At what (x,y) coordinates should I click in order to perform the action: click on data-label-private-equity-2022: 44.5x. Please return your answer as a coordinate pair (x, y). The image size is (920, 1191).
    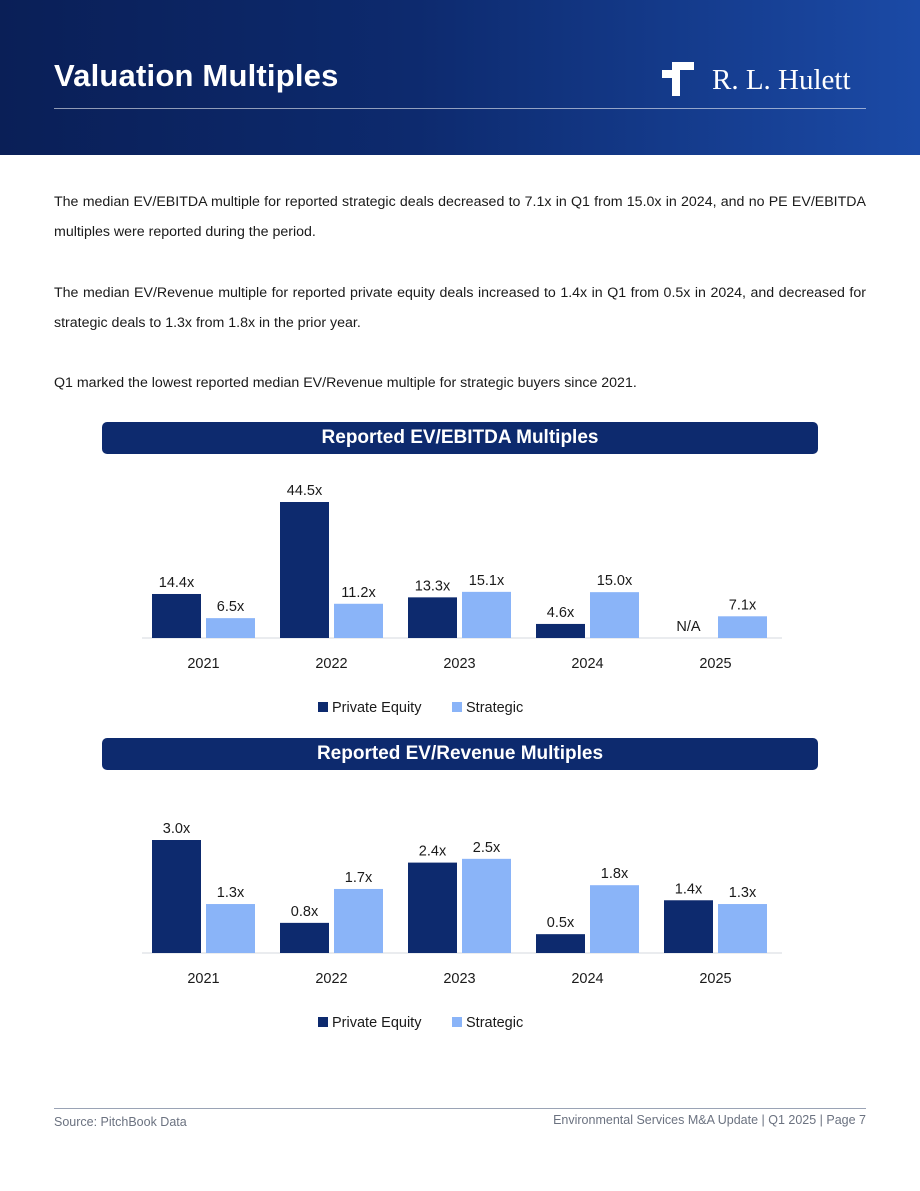
    Looking at the image, I should click on (305, 491).